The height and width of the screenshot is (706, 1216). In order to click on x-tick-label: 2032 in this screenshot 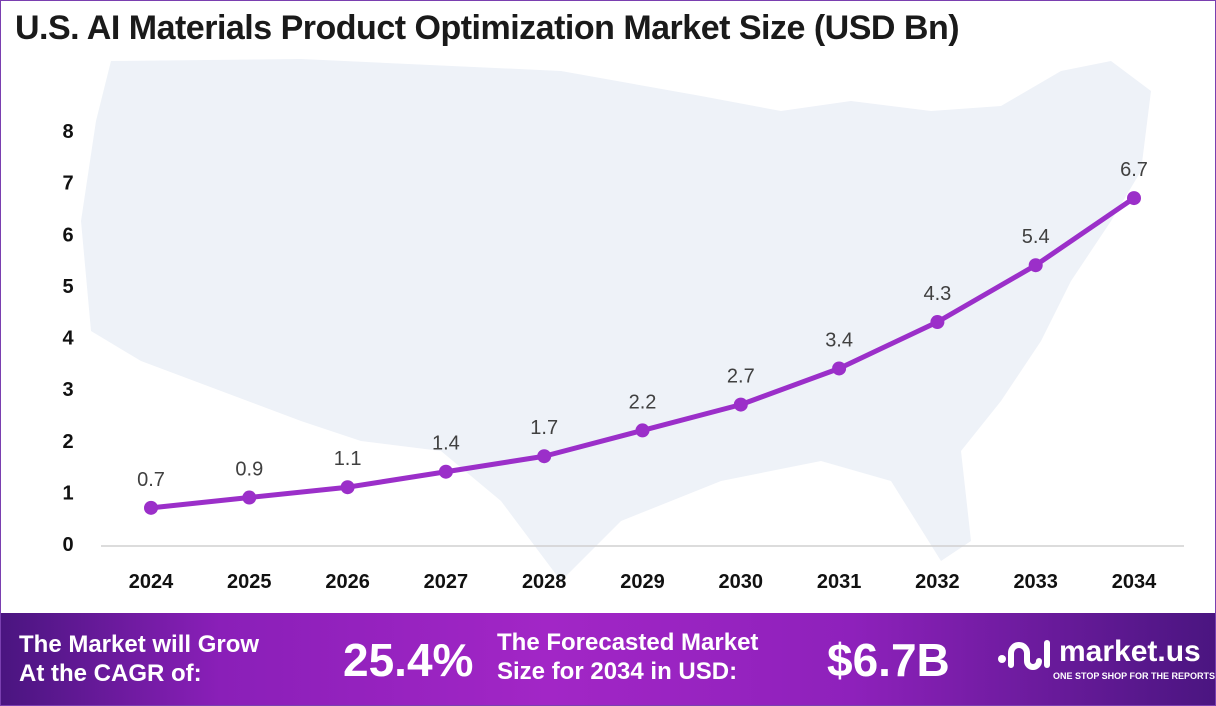, I will do `click(937, 582)`.